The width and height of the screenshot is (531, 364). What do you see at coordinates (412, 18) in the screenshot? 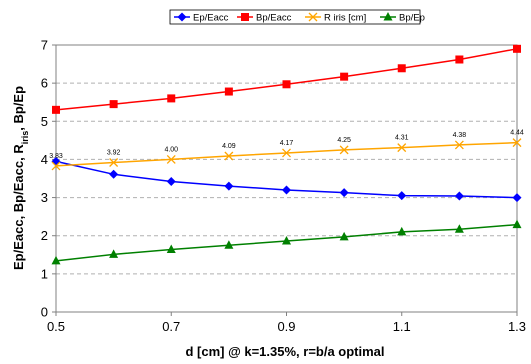
I see `legend-label: Bp/Ep` at bounding box center [412, 18].